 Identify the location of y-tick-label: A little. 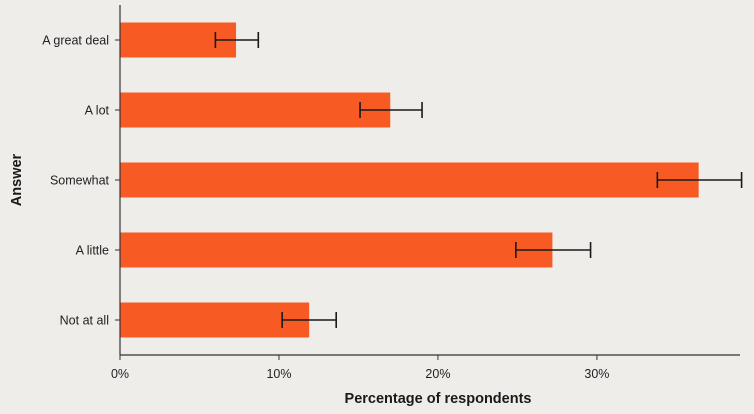
(92, 251).